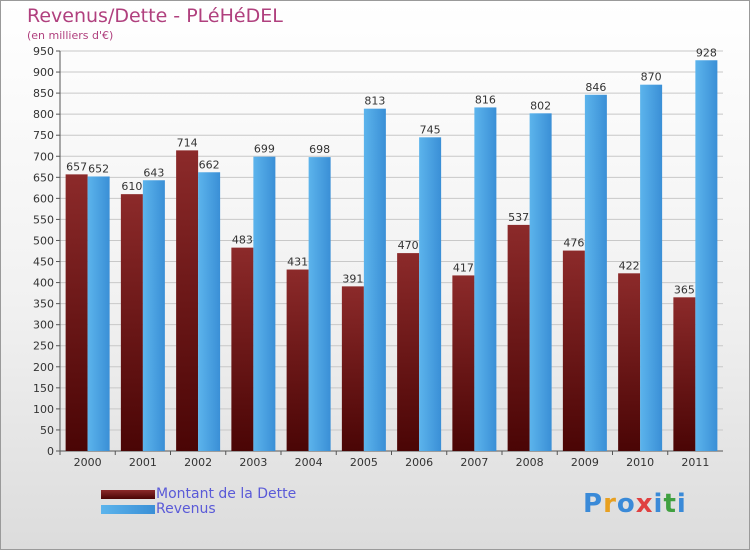  Describe the element at coordinates (530, 462) in the screenshot. I see `x-tick-label: 2008` at that location.